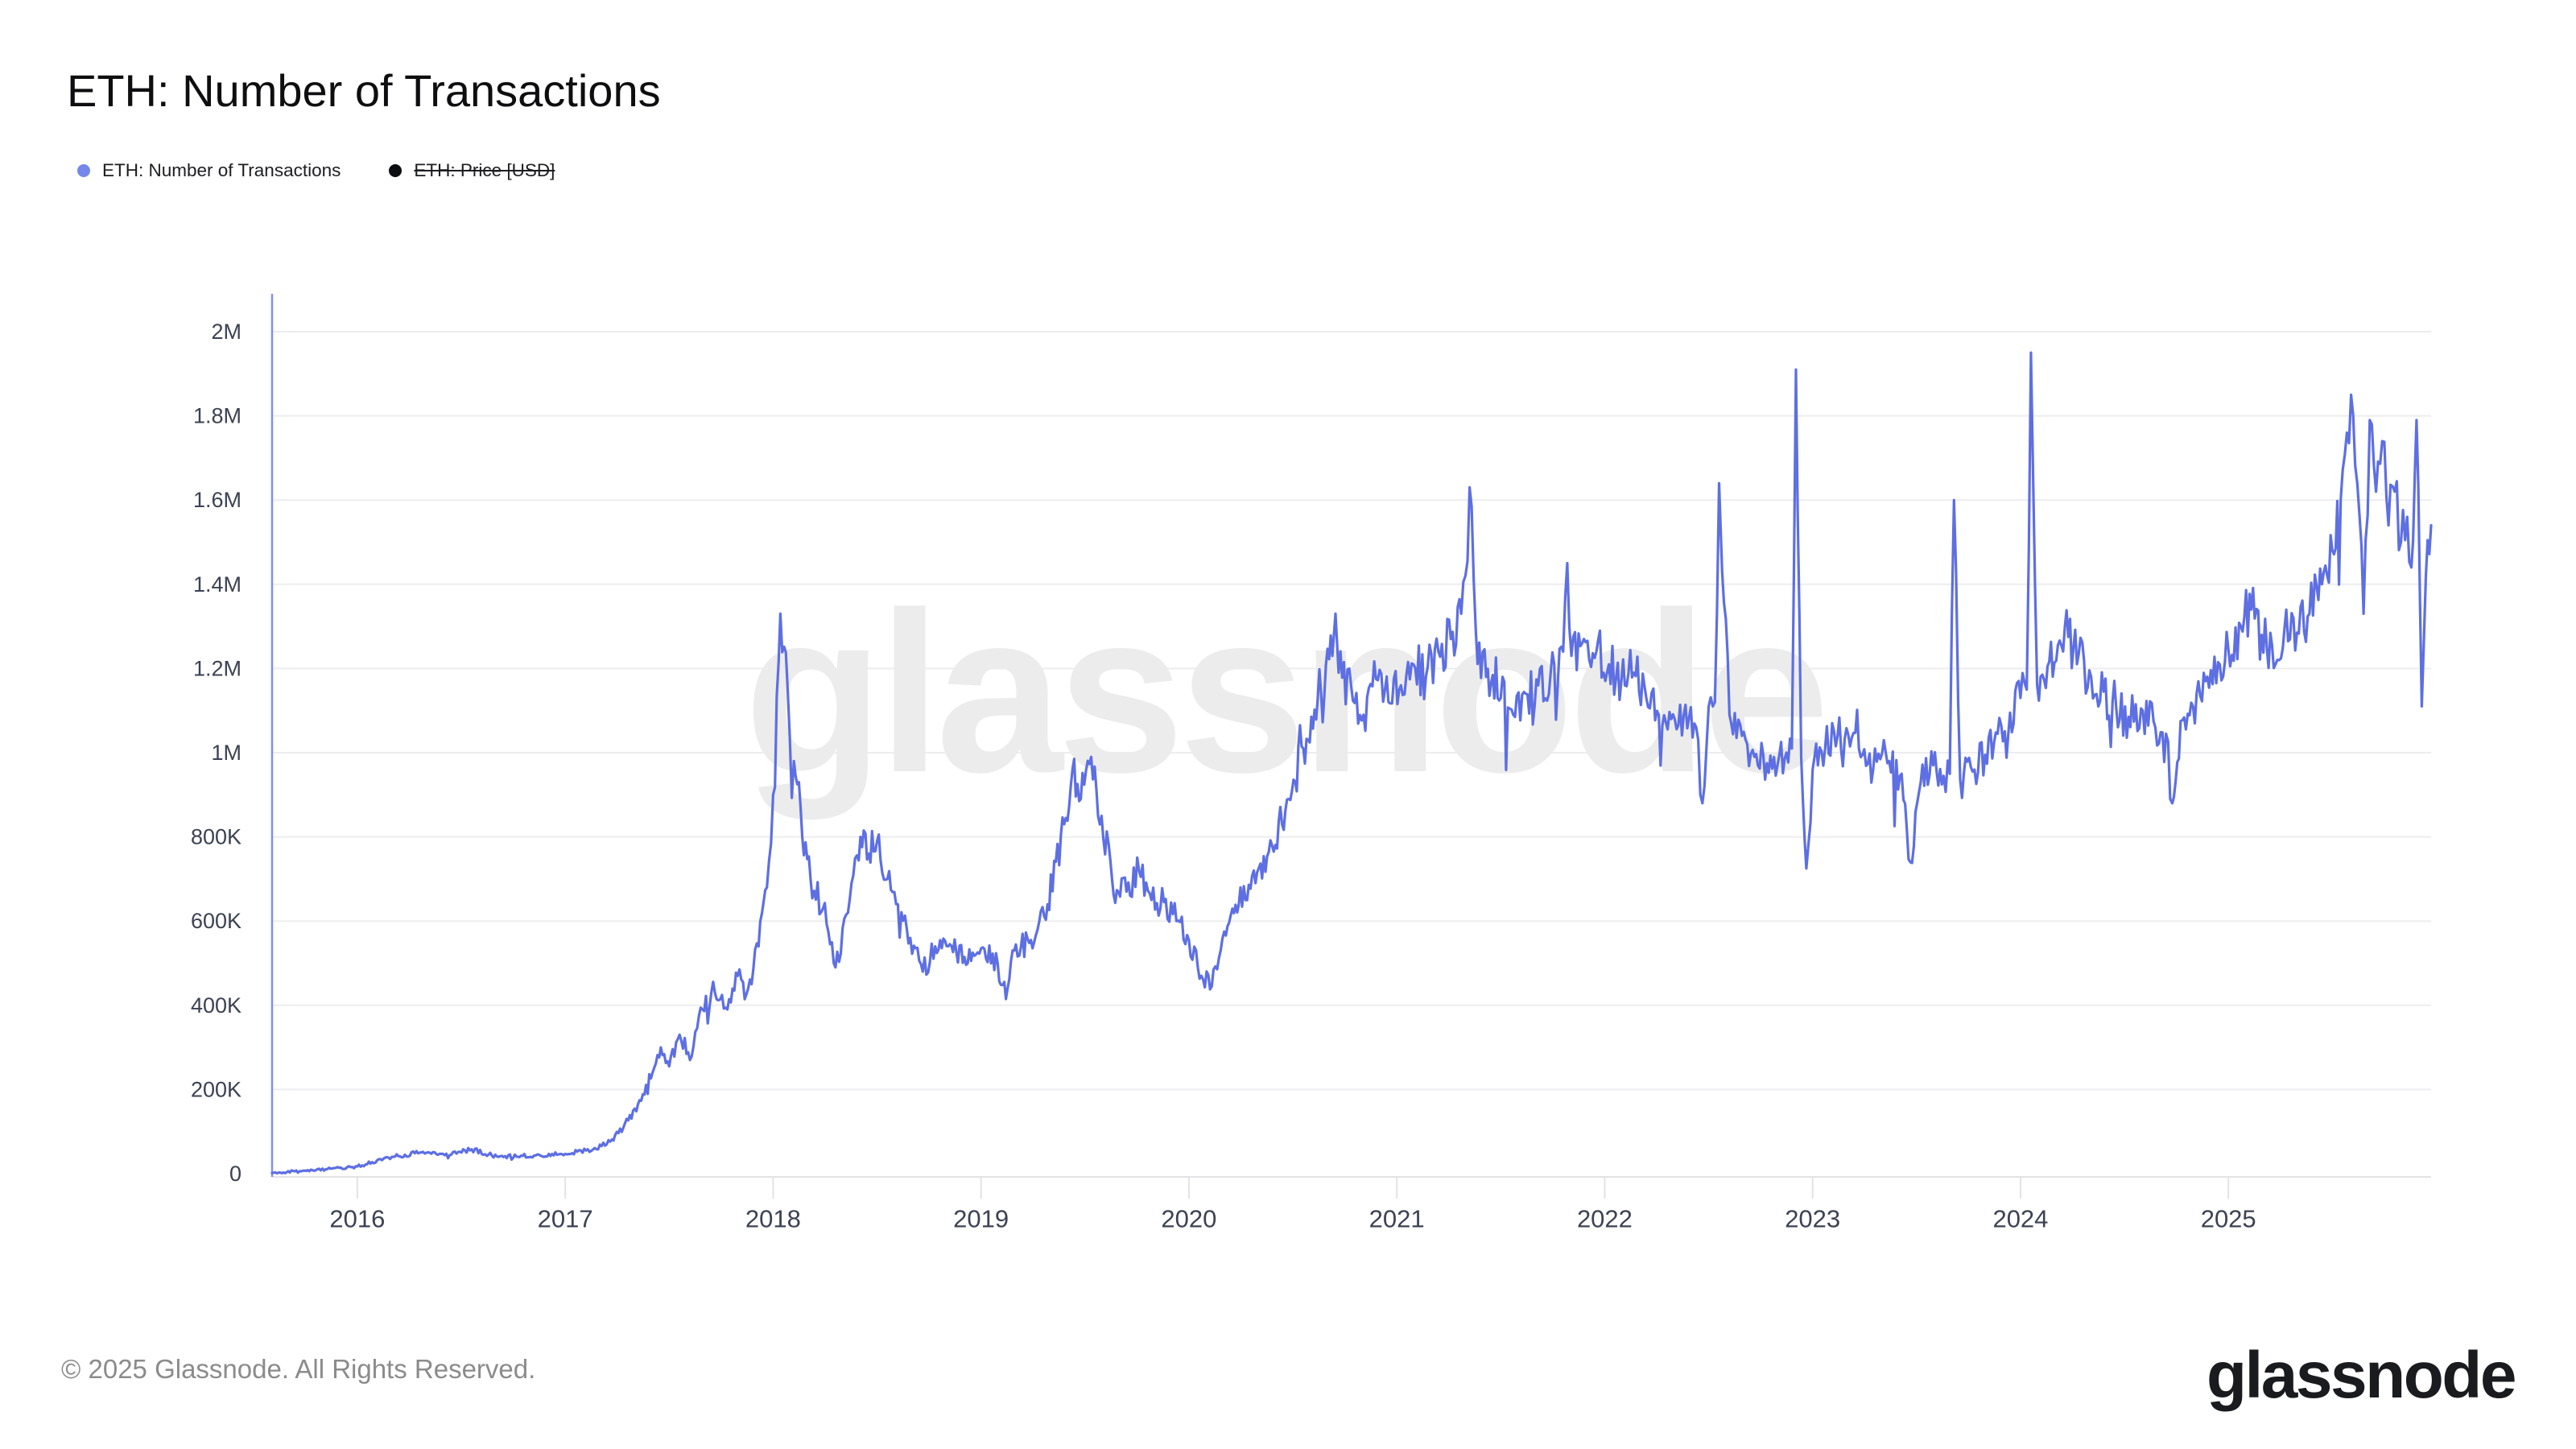 This screenshot has height=1449, width=2576. What do you see at coordinates (2020, 1218) in the screenshot?
I see `x-axis-tick-label: 2024` at bounding box center [2020, 1218].